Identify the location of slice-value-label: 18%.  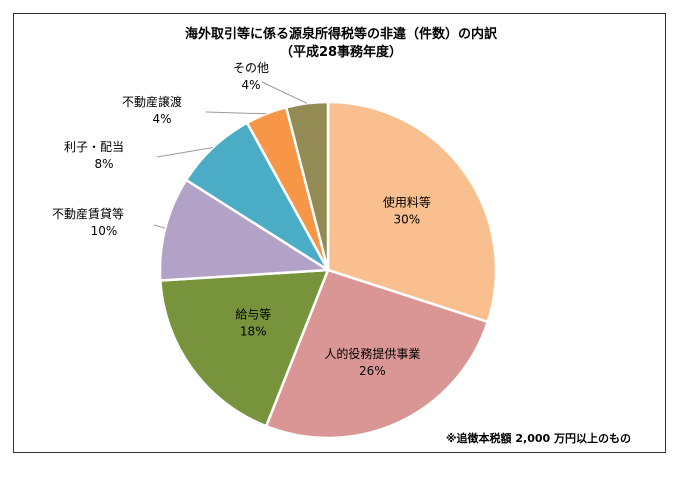
(253, 331).